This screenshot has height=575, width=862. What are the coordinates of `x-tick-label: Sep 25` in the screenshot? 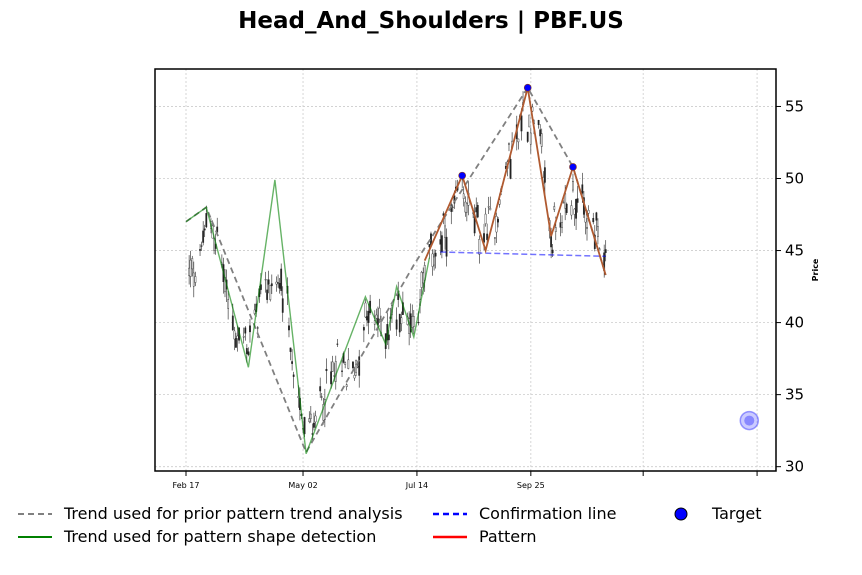 It's located at (531, 485).